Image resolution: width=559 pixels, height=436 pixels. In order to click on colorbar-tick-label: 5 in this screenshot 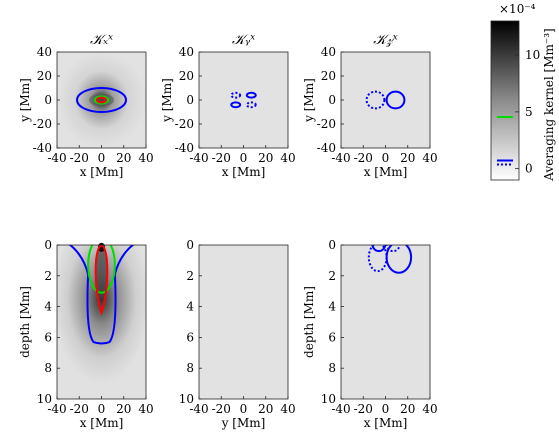, I will do `click(529, 112)`.